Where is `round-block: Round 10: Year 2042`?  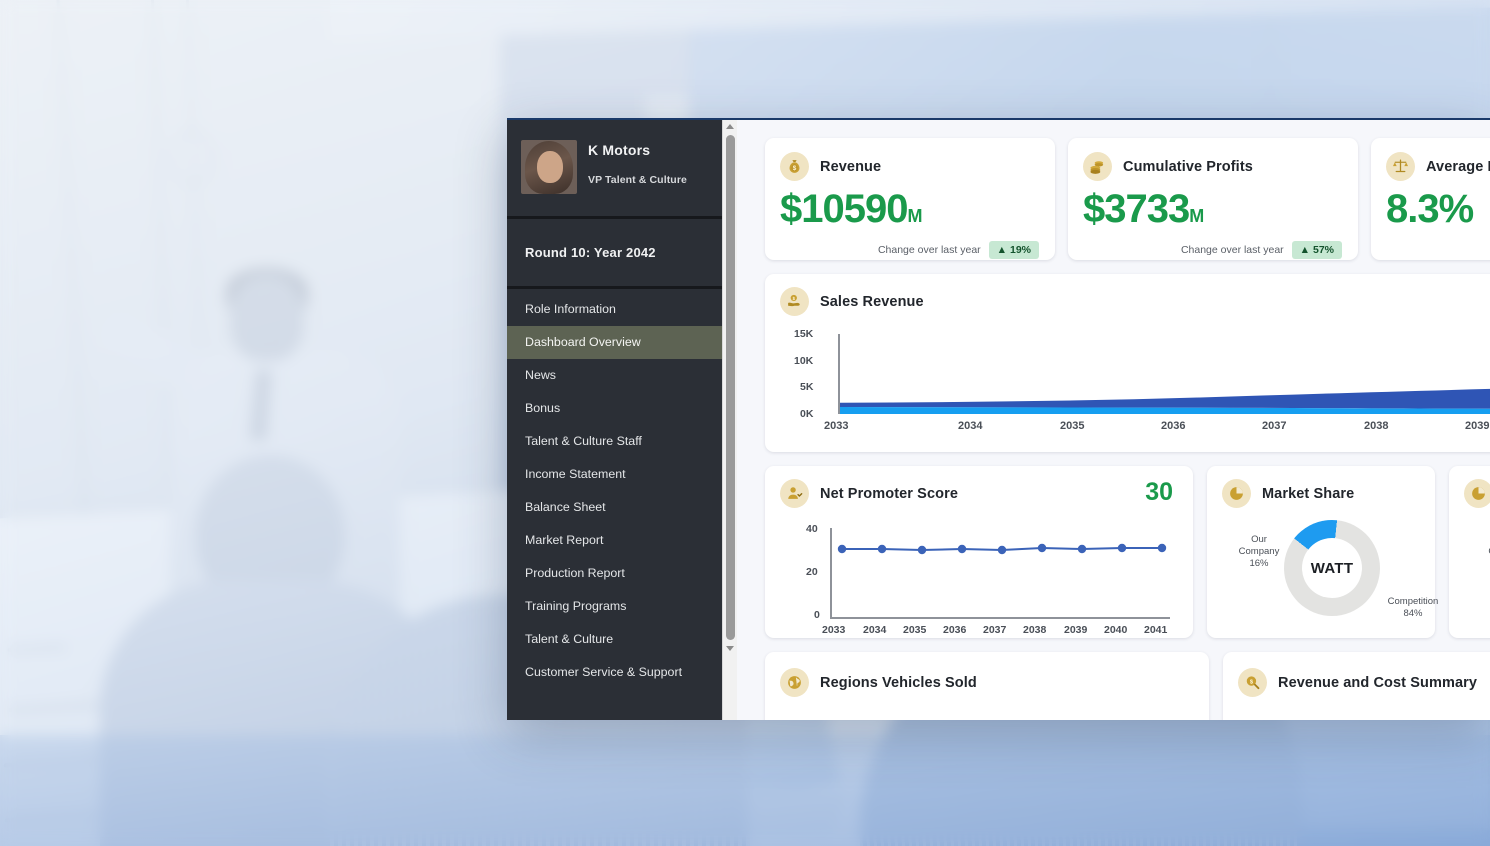
round-block: Round 10: Year 2042 is located at coordinates (614, 254).